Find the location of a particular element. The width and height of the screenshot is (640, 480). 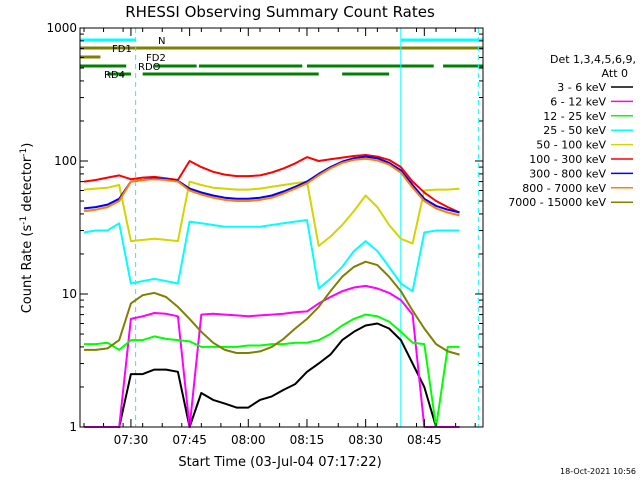

x-axis-label: Start Time (03-Jul-04 07:17:22) is located at coordinates (279, 462).